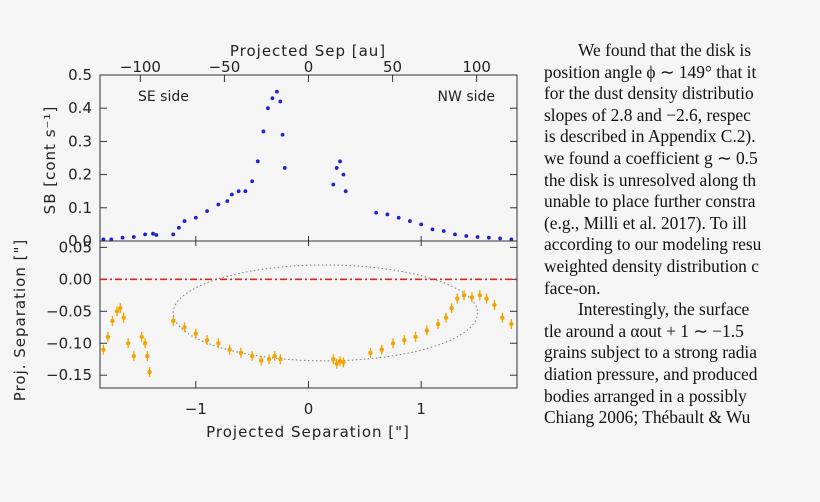 The width and height of the screenshot is (820, 502). What do you see at coordinates (309, 67) in the screenshot?
I see `top-tick-label: 0` at bounding box center [309, 67].